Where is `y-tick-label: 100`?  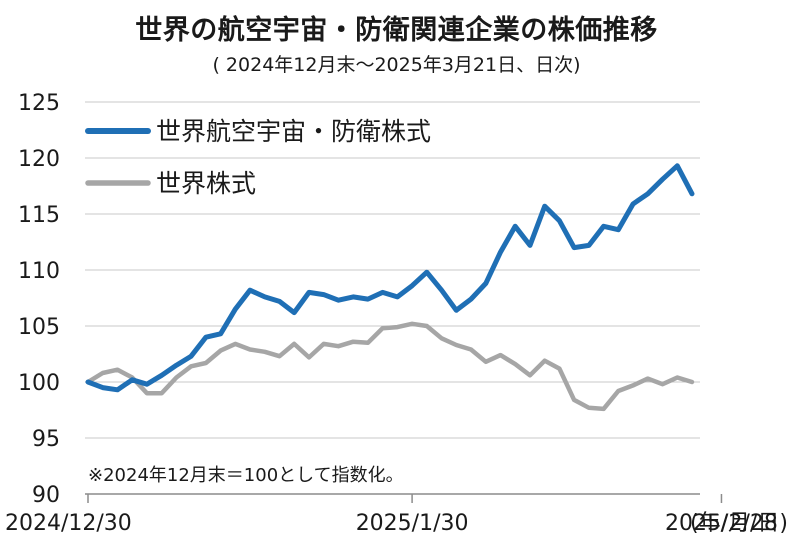 y-tick-label: 100 is located at coordinates (39, 383).